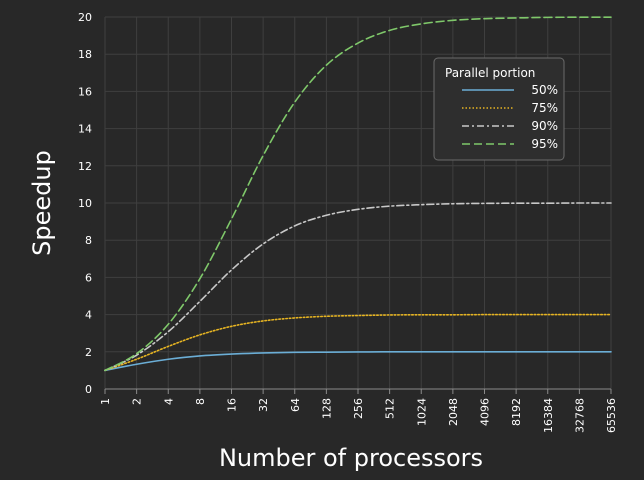 The width and height of the screenshot is (644, 480). What do you see at coordinates (421, 412) in the screenshot?
I see `x-tick-label: 1024` at bounding box center [421, 412].